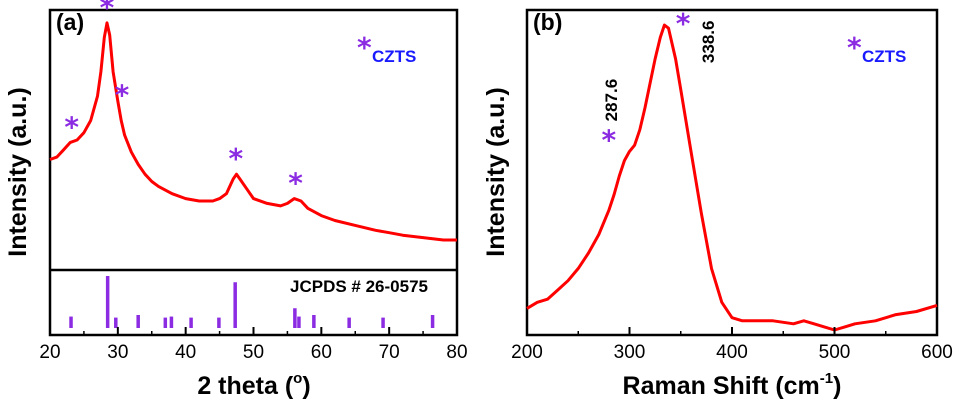  What do you see at coordinates (306, 386) in the screenshot?
I see `panel-a-x-axis-title-close: )` at bounding box center [306, 386].